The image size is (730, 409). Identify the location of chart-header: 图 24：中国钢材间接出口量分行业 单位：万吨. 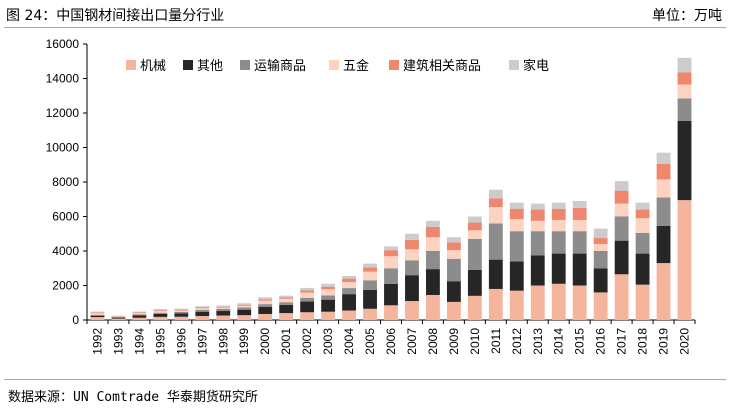
(365, 16).